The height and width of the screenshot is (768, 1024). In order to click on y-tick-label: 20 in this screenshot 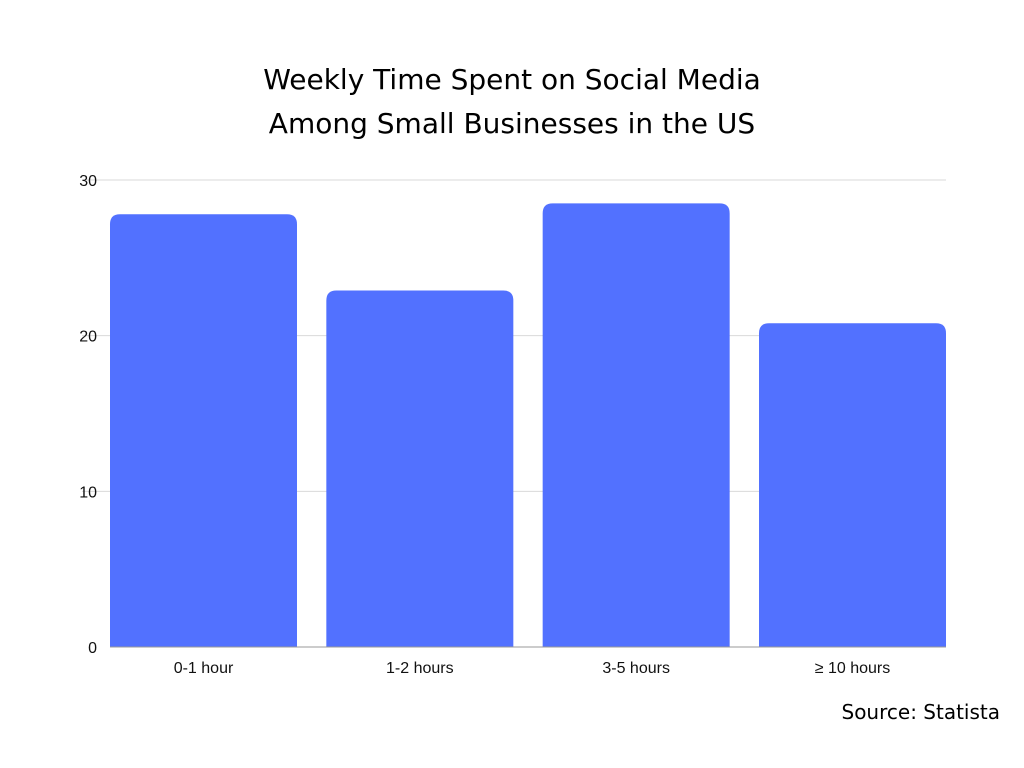, I will do `click(88, 337)`.